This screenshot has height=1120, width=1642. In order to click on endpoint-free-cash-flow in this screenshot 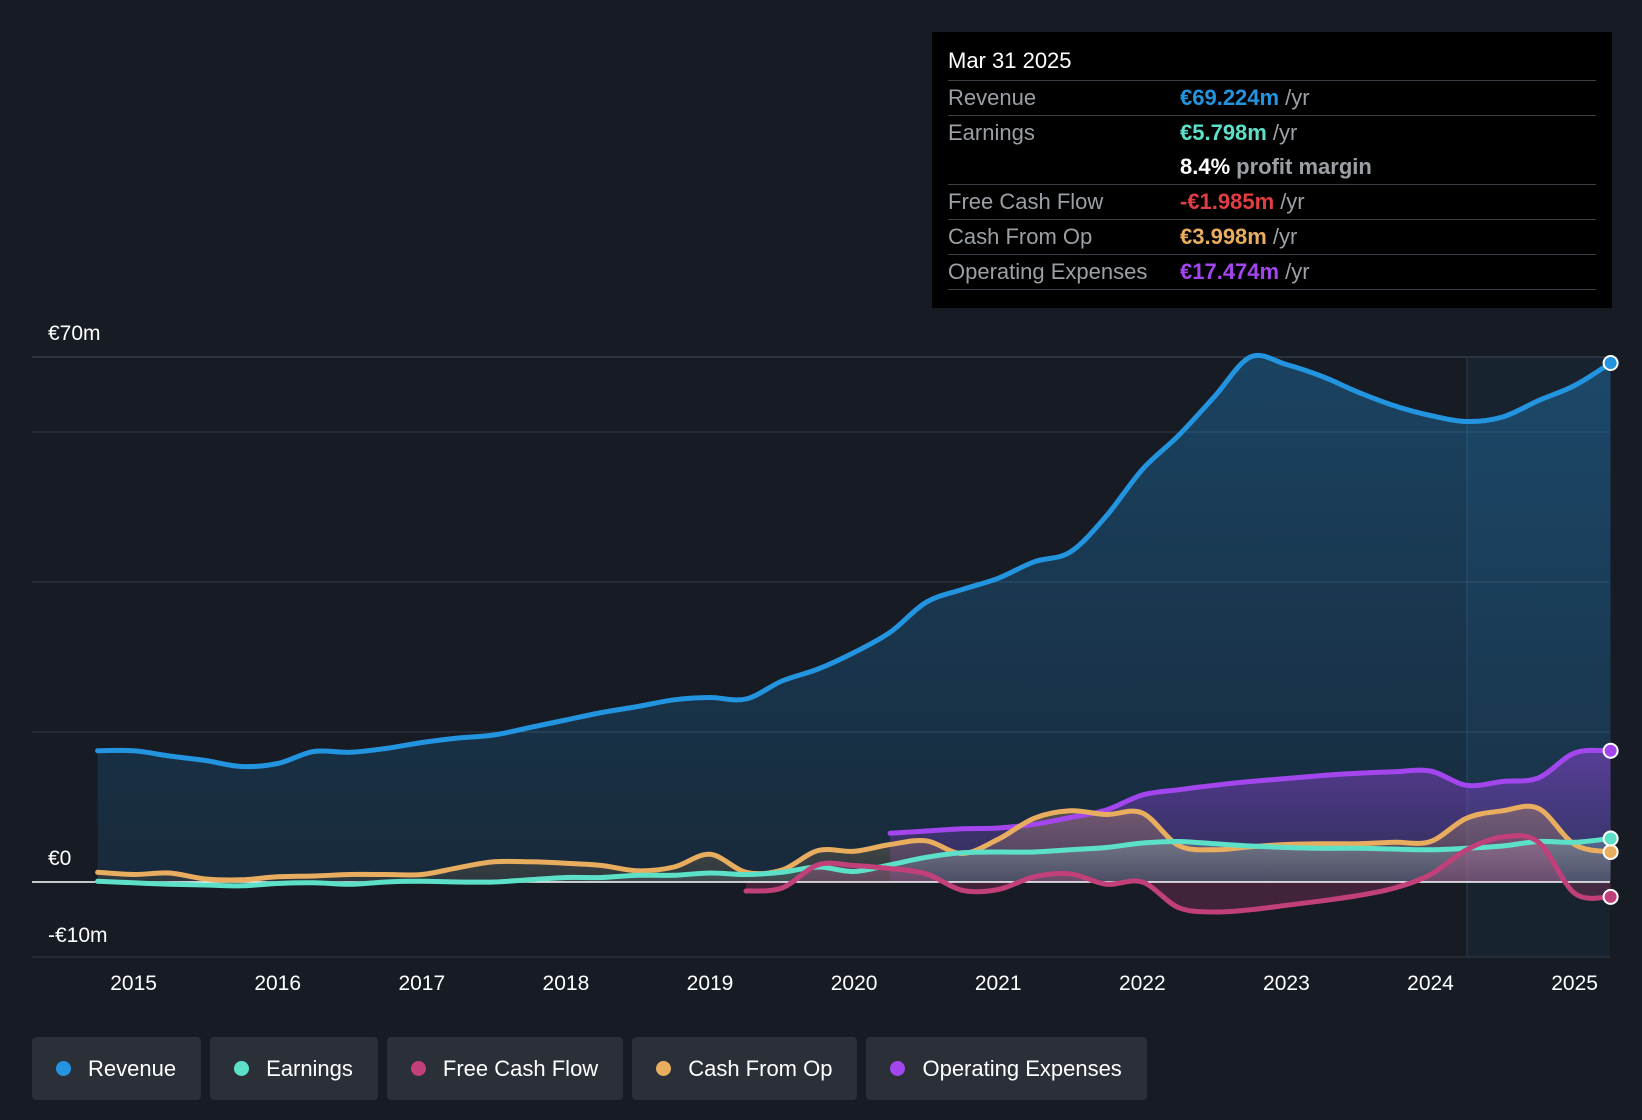, I will do `click(1610, 896)`.